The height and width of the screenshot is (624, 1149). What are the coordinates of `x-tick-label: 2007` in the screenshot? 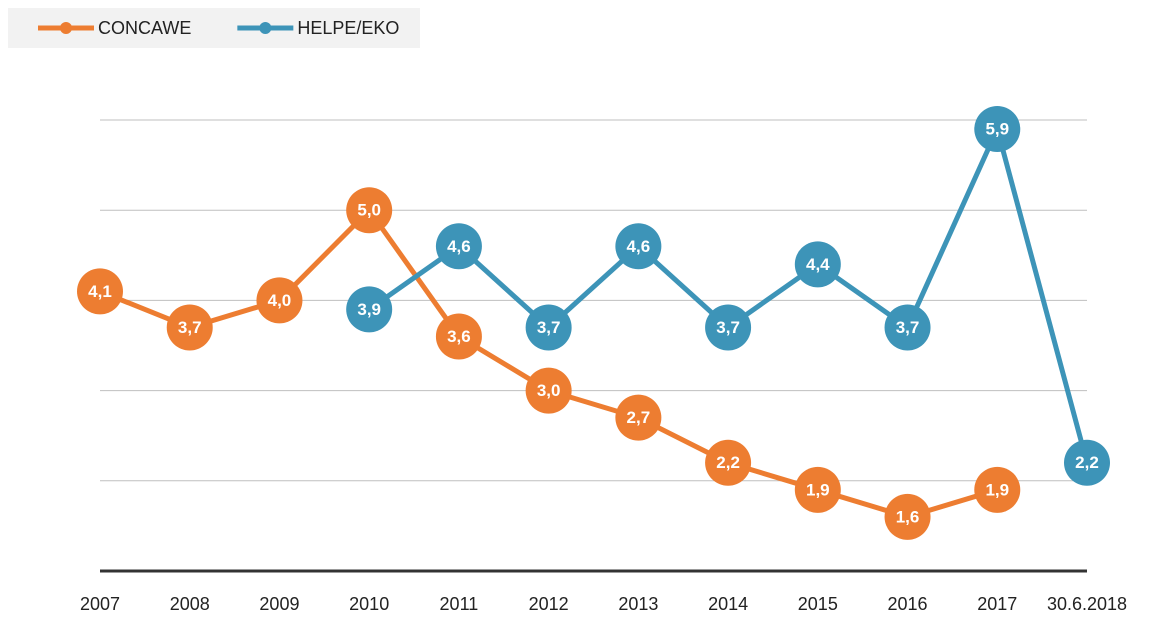 It's located at (100, 604).